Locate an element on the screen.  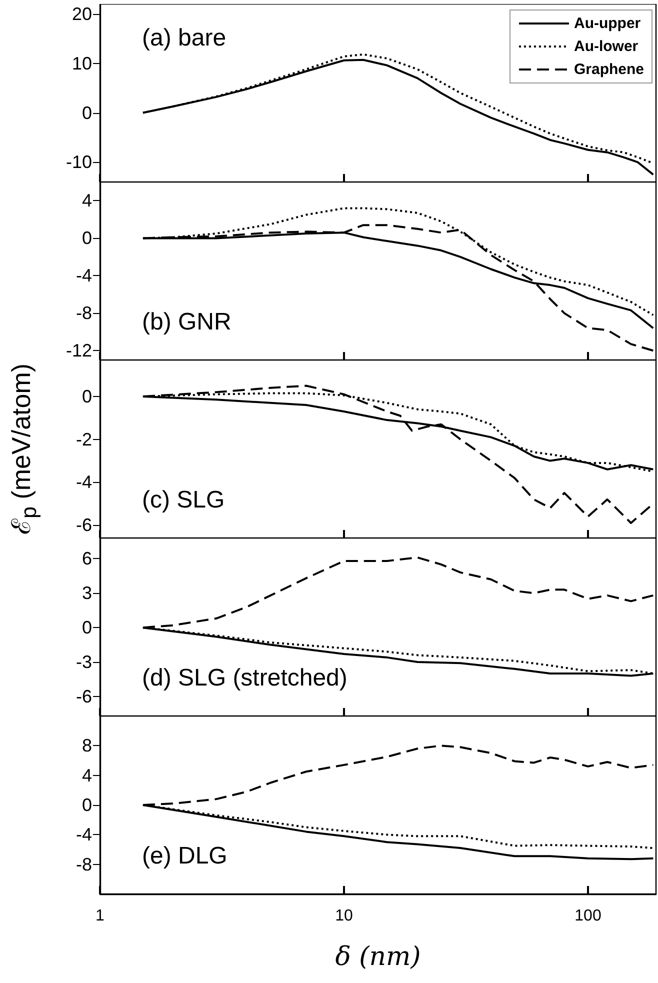
x-axis-title: δ (nm) is located at coordinates (378, 957).